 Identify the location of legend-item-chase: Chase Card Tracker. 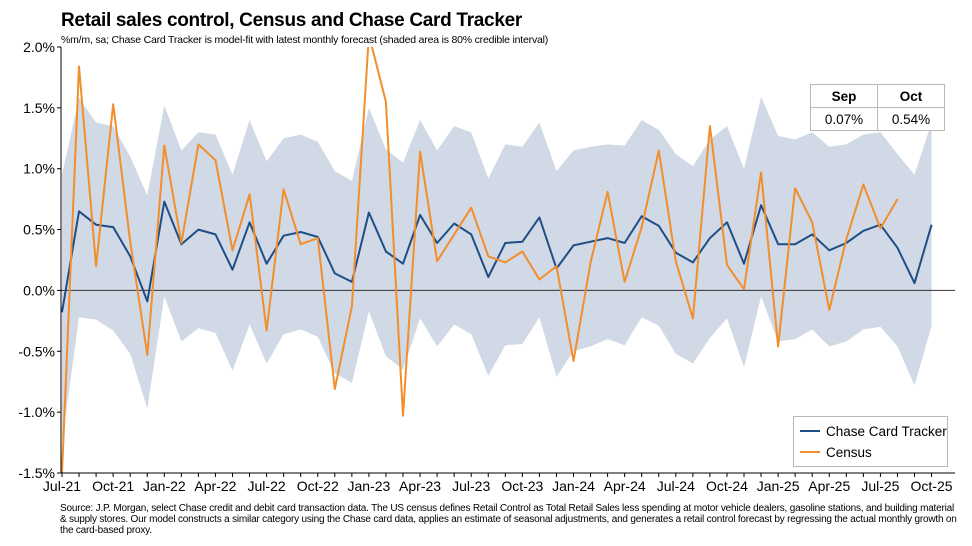
(873, 431).